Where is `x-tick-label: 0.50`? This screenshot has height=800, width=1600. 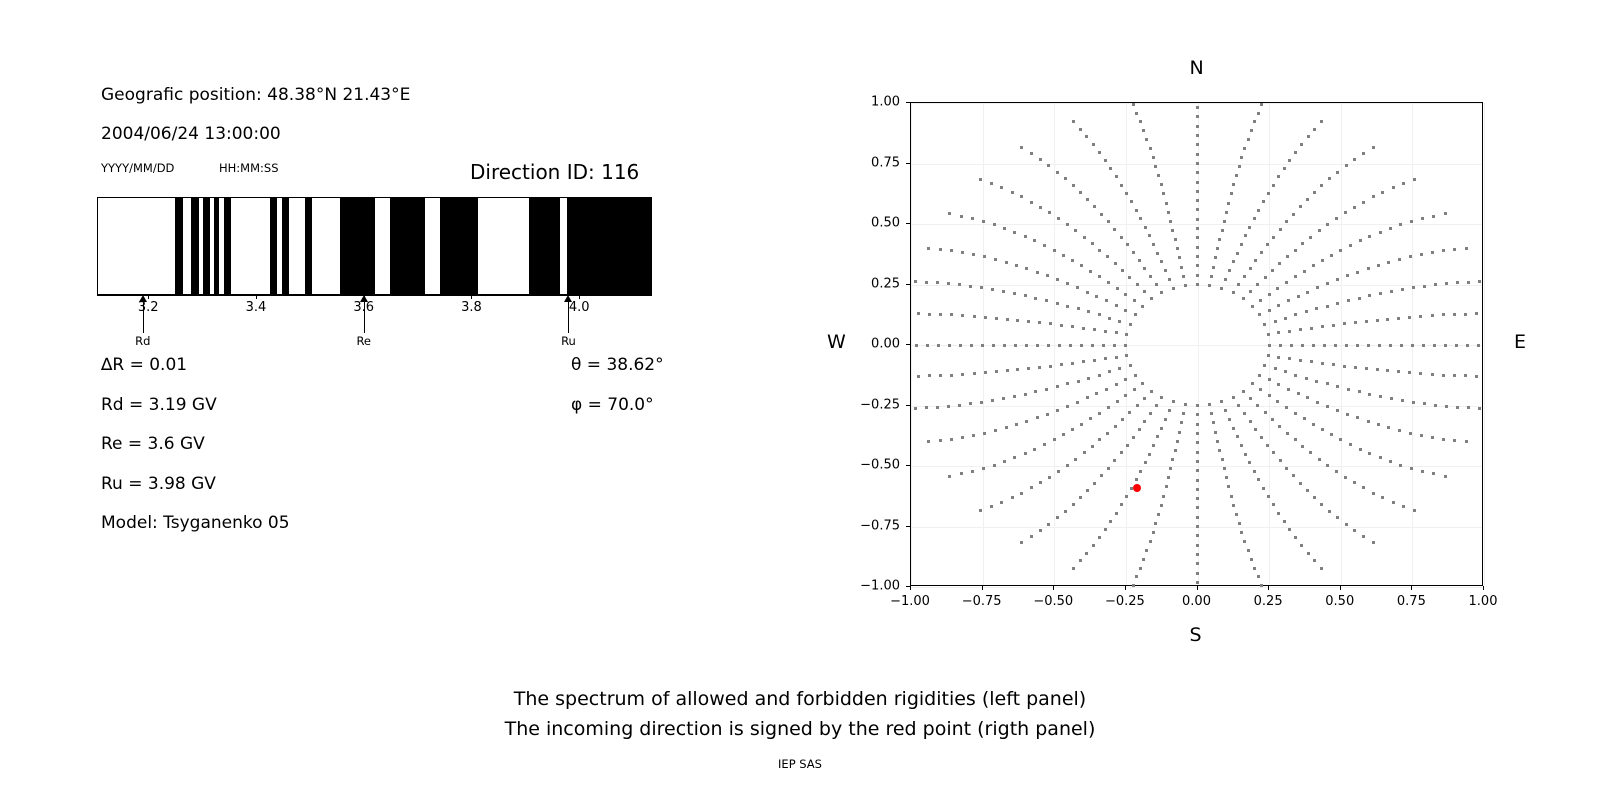
x-tick-label: 0.50 is located at coordinates (1340, 601).